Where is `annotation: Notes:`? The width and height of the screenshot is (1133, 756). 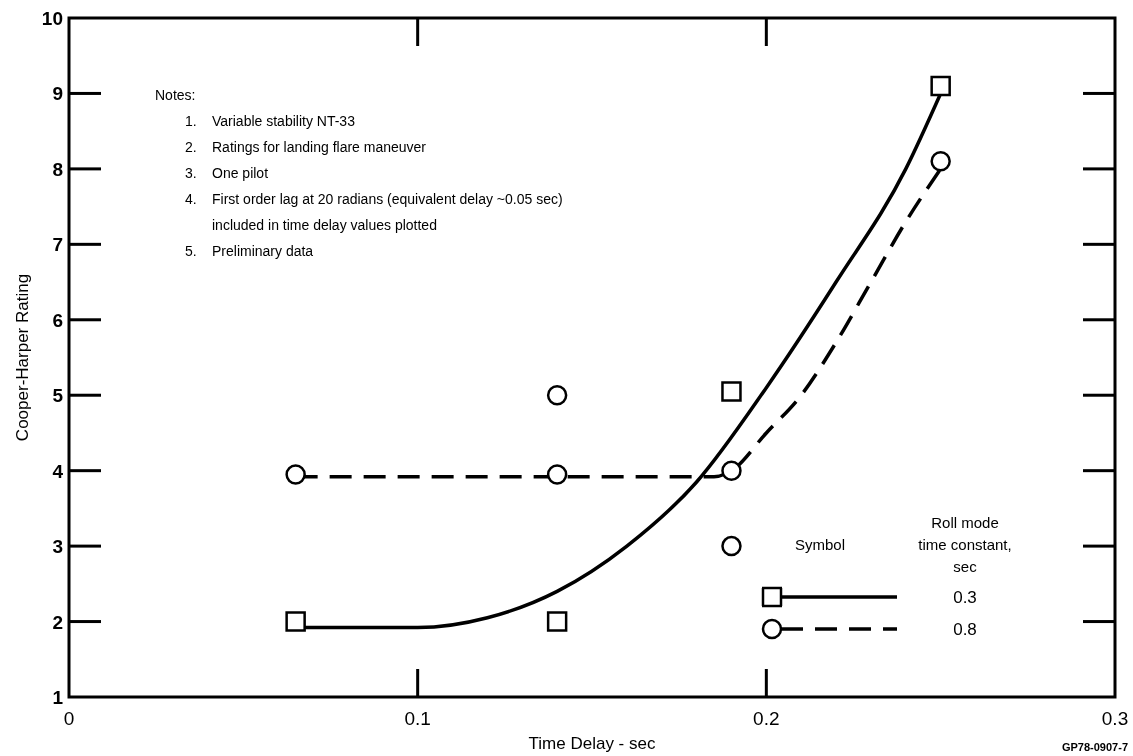 annotation: Notes: is located at coordinates (175, 95).